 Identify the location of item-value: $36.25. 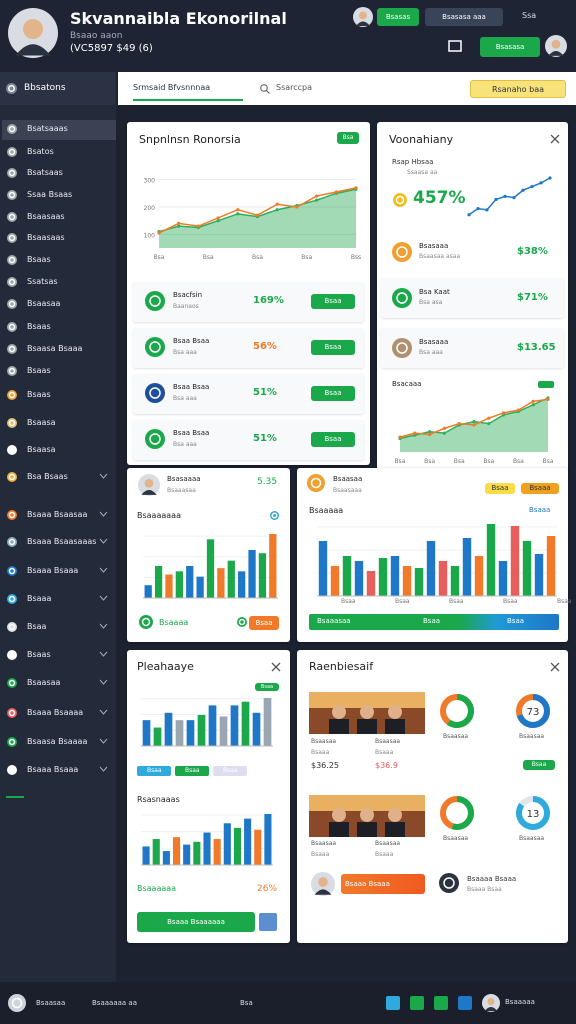
(325, 765).